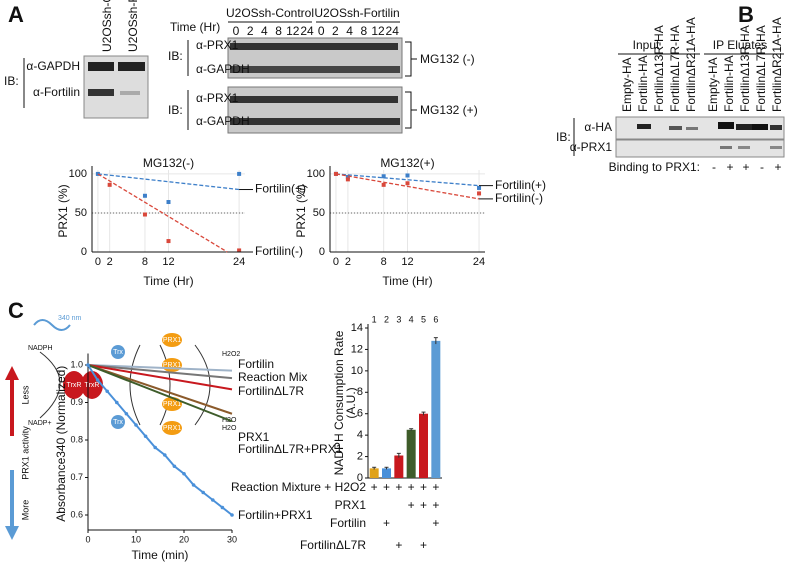 The height and width of the screenshot is (583, 787). I want to click on panel-label: C, so click(16, 310).